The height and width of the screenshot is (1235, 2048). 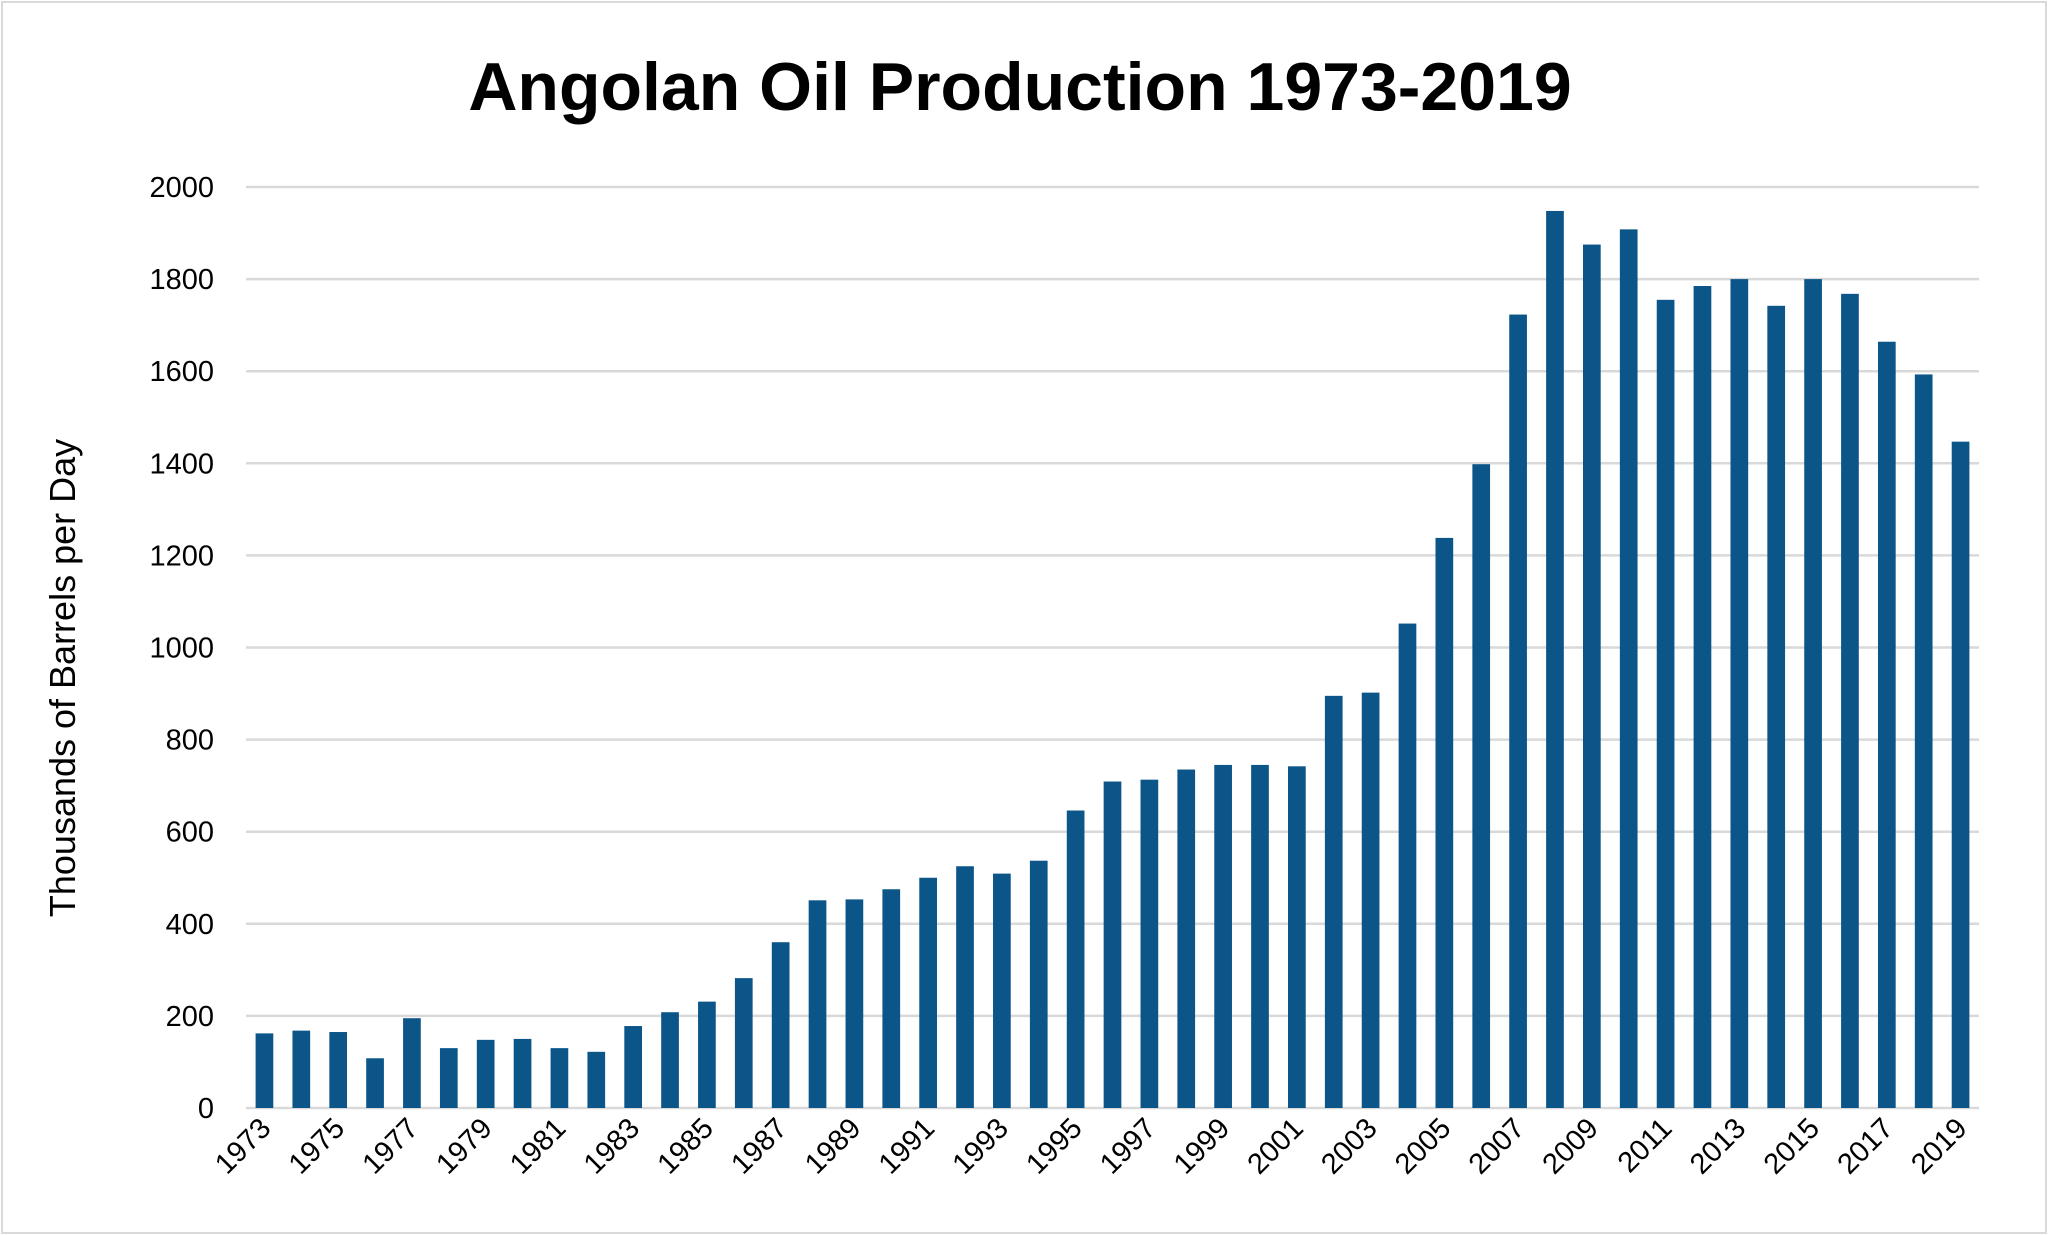 I want to click on y-tick-label: 400, so click(x=190, y=925).